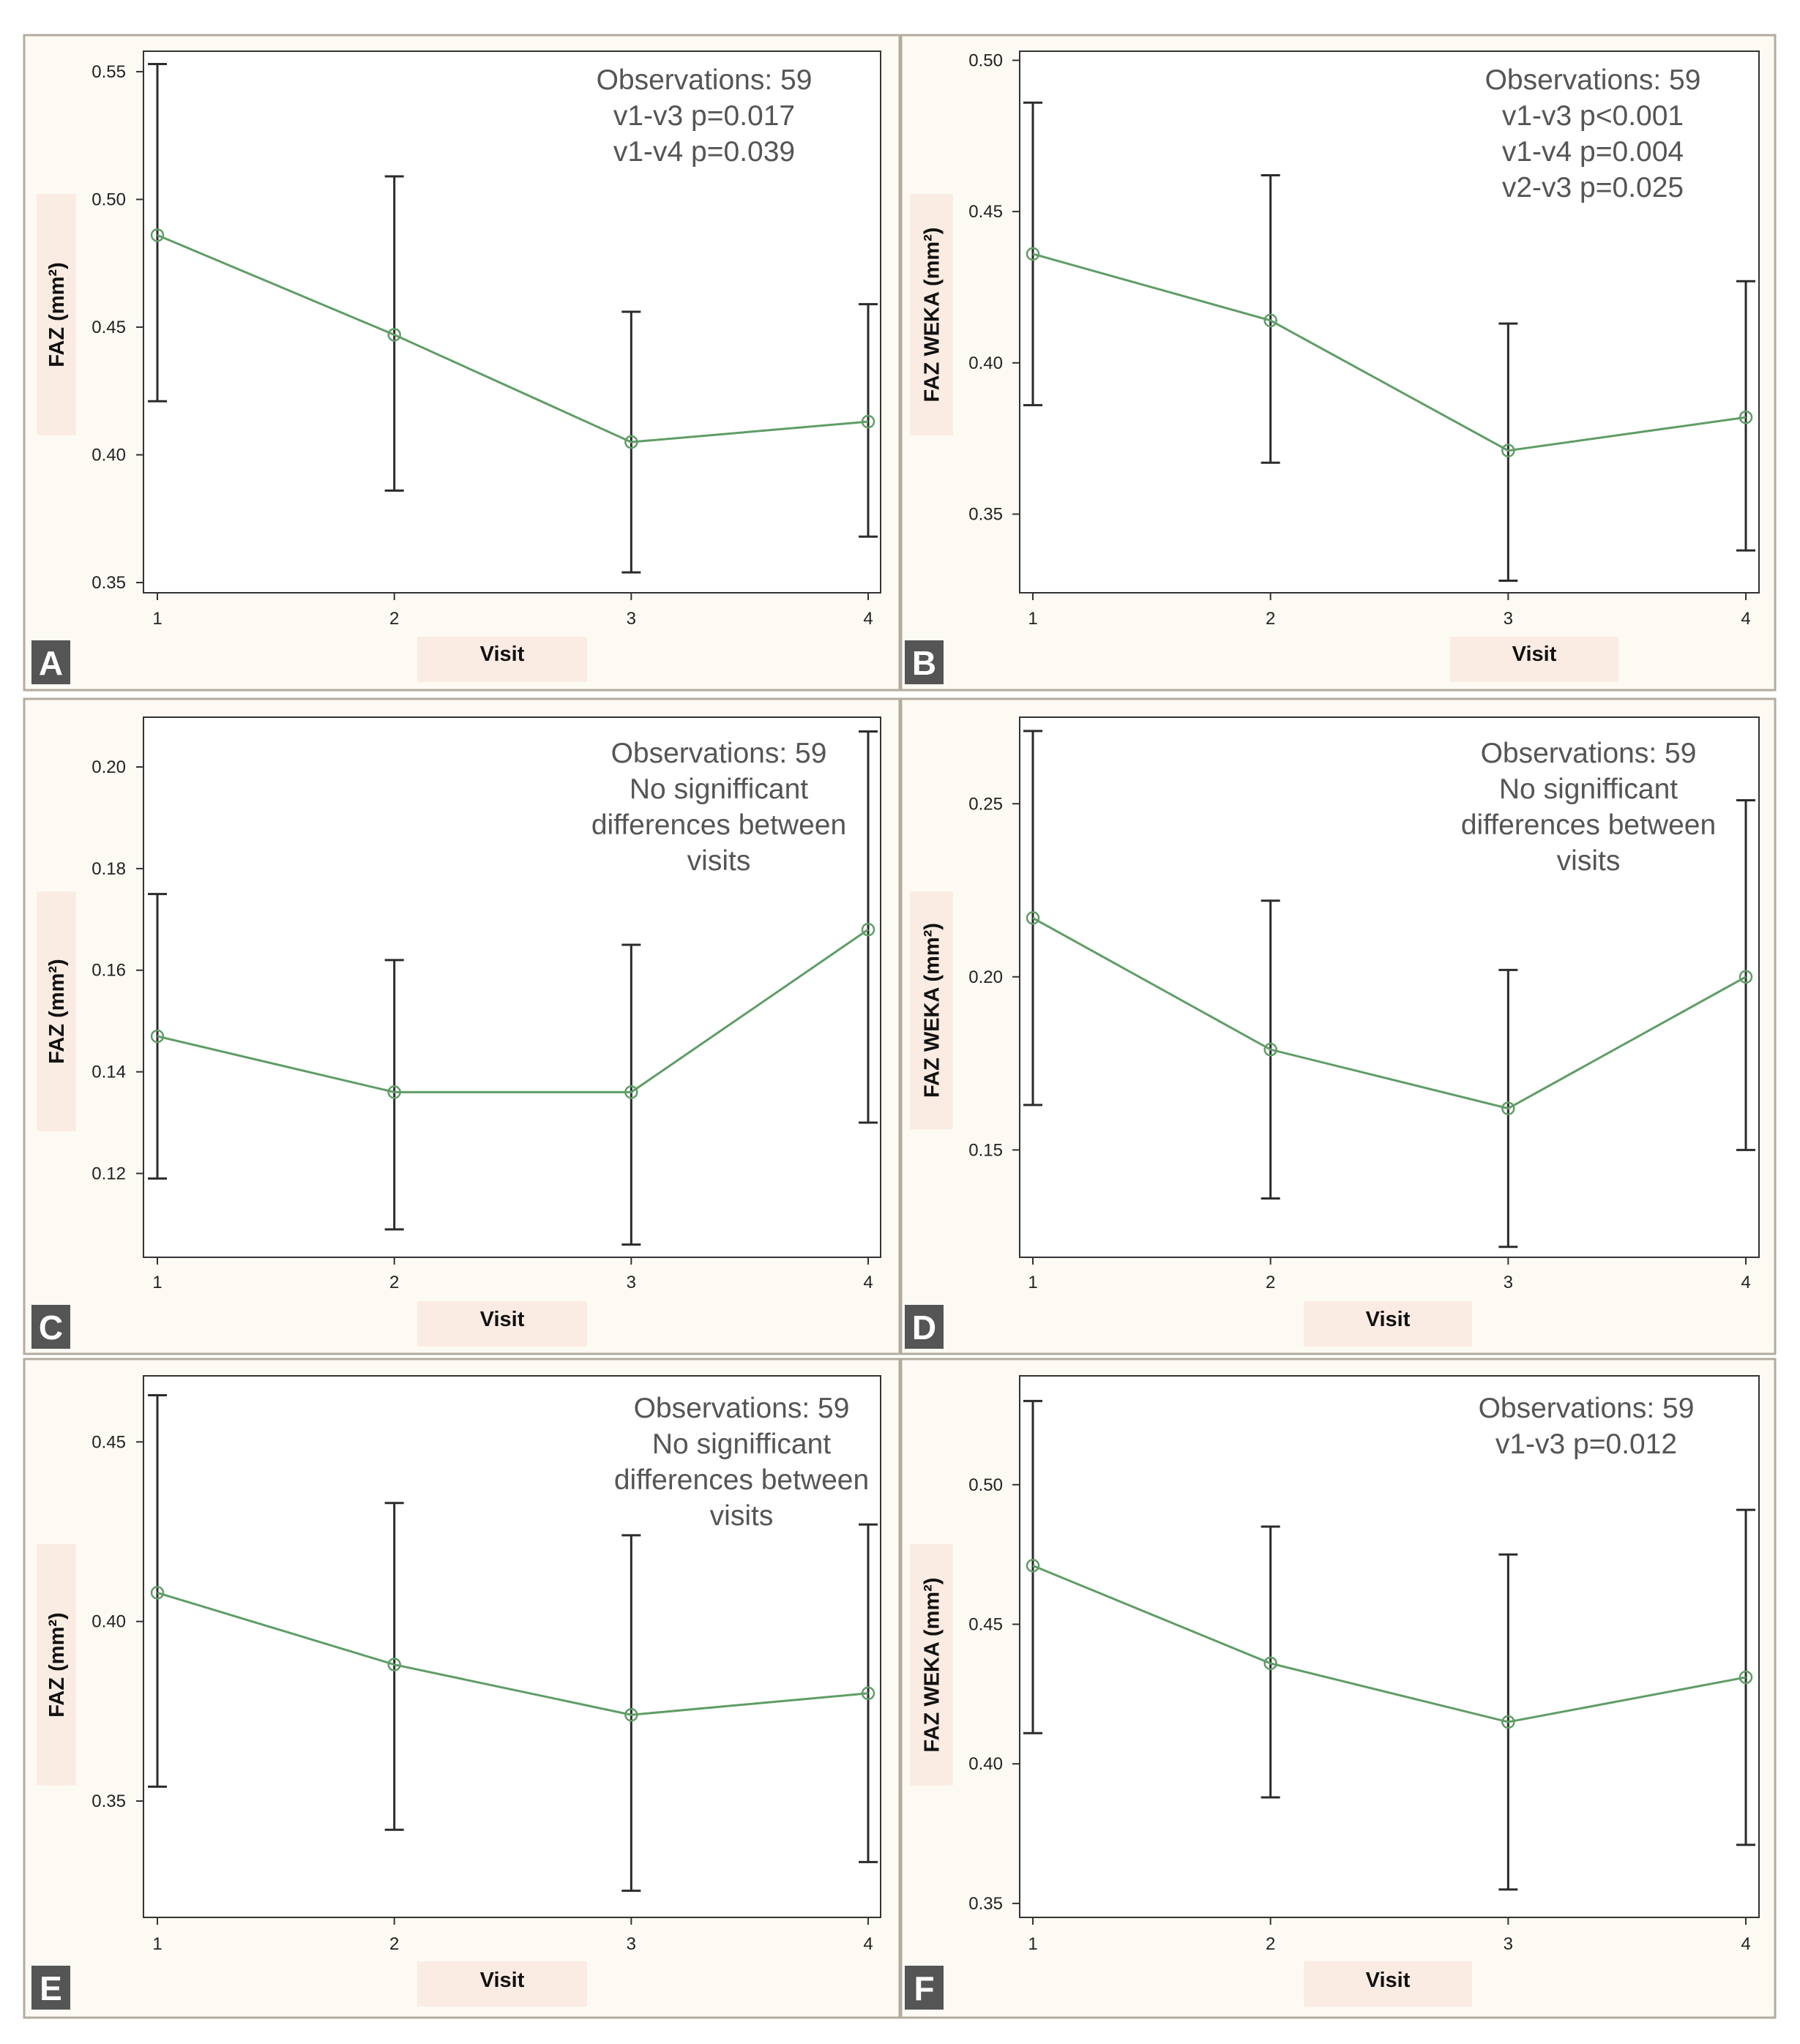 The width and height of the screenshot is (1800, 2044). Describe the element at coordinates (985, 1624) in the screenshot. I see `panel-f-ytick-label-2: 0.45` at that location.